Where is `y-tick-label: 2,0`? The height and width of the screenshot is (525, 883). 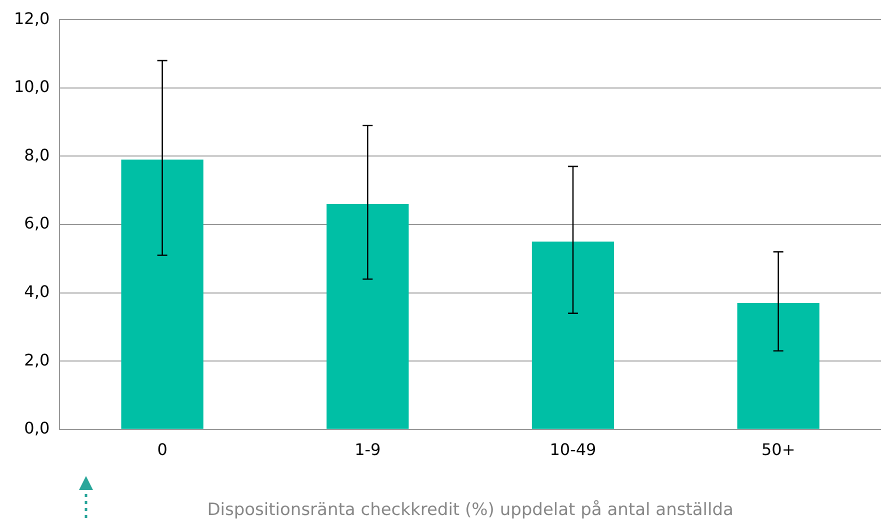
y-tick-label: 2,0 is located at coordinates (37, 360).